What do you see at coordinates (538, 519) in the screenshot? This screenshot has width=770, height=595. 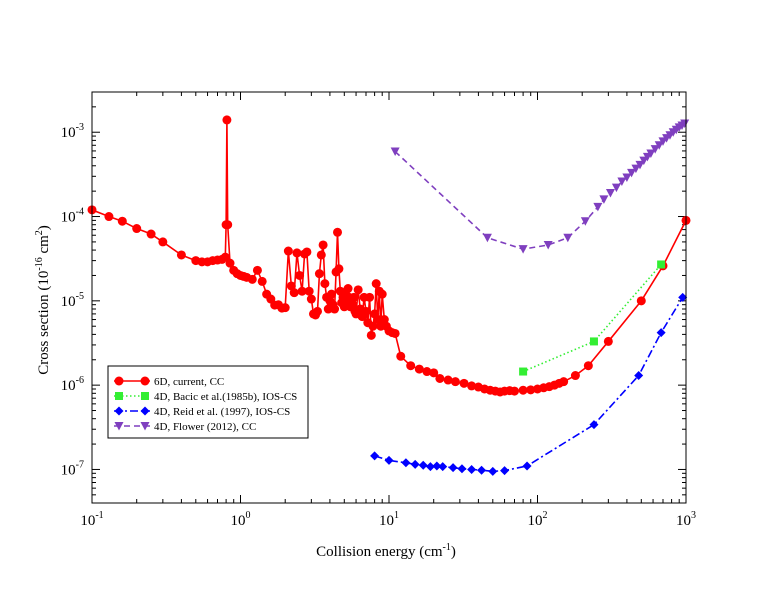 I see `x-tick-label: 10²` at bounding box center [538, 519].